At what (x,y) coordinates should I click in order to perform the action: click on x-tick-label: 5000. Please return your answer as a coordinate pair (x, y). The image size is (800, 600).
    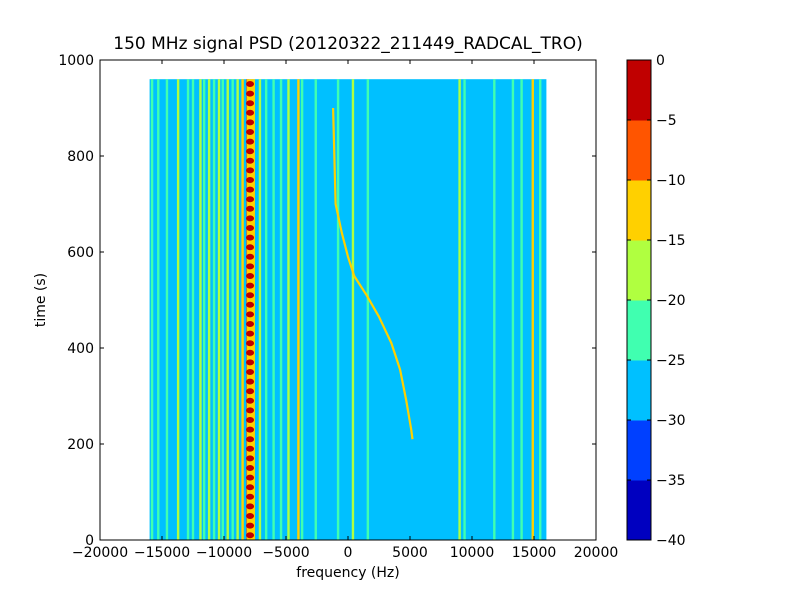
    Looking at the image, I should click on (410, 553).